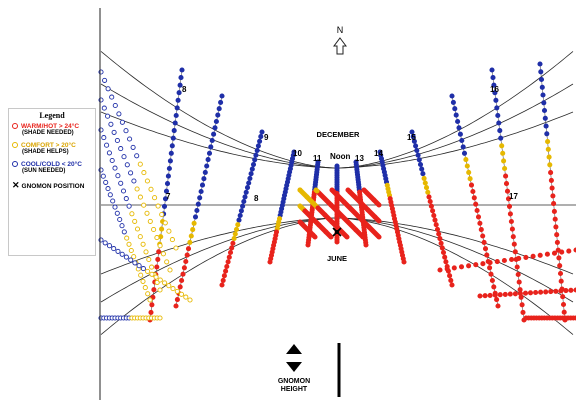  What do you see at coordinates (339, 134) in the screenshot?
I see `december-label: DECEMBER` at bounding box center [339, 134].